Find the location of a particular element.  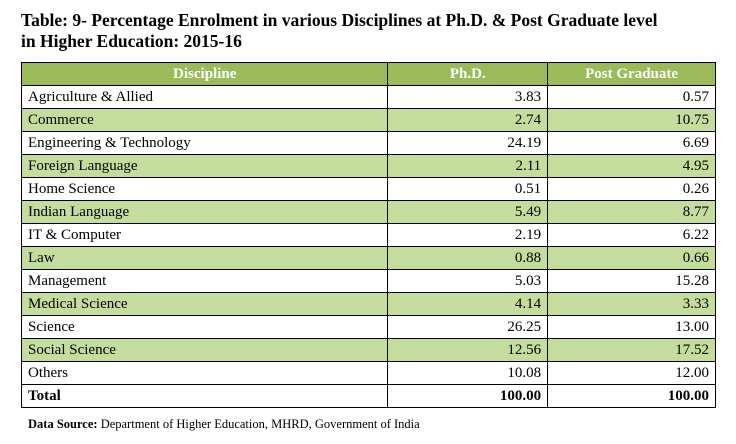

cell-discipline: Engineering & Technology is located at coordinates (204, 143).